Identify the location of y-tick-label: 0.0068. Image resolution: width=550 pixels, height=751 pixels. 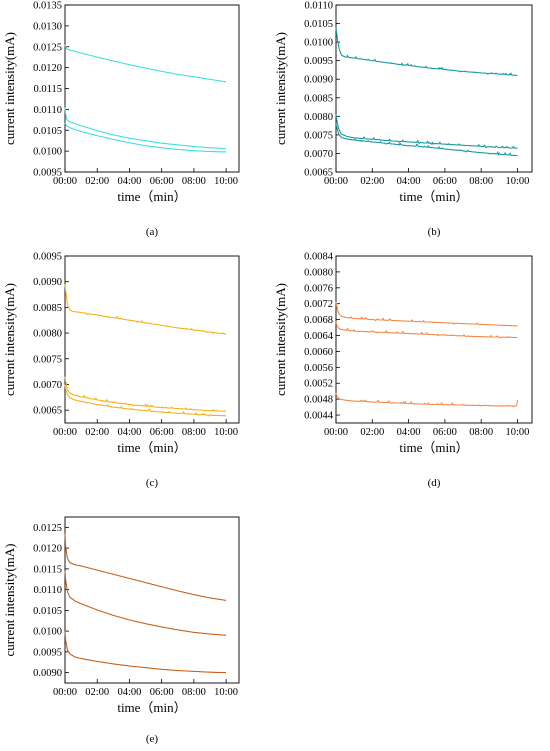
(318, 320).